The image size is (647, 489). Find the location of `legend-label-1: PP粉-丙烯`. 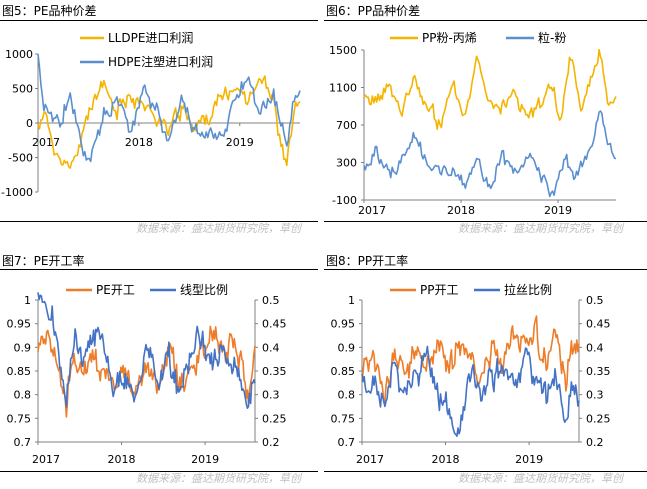

legend-label-1: PP粉-丙烯 is located at coordinates (449, 38).